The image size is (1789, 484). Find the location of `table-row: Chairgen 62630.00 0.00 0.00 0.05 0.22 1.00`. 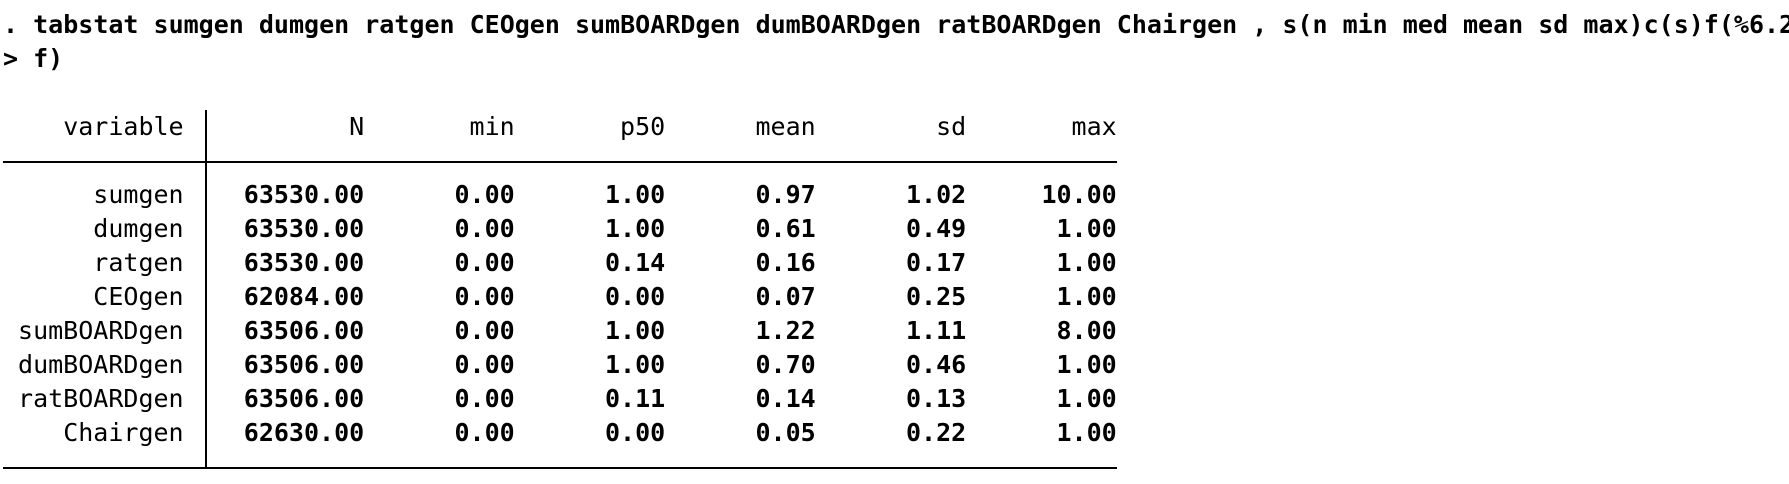

table-row: Chairgen 62630.00 0.00 0.00 0.05 0.22 1.00 is located at coordinates (560, 433).